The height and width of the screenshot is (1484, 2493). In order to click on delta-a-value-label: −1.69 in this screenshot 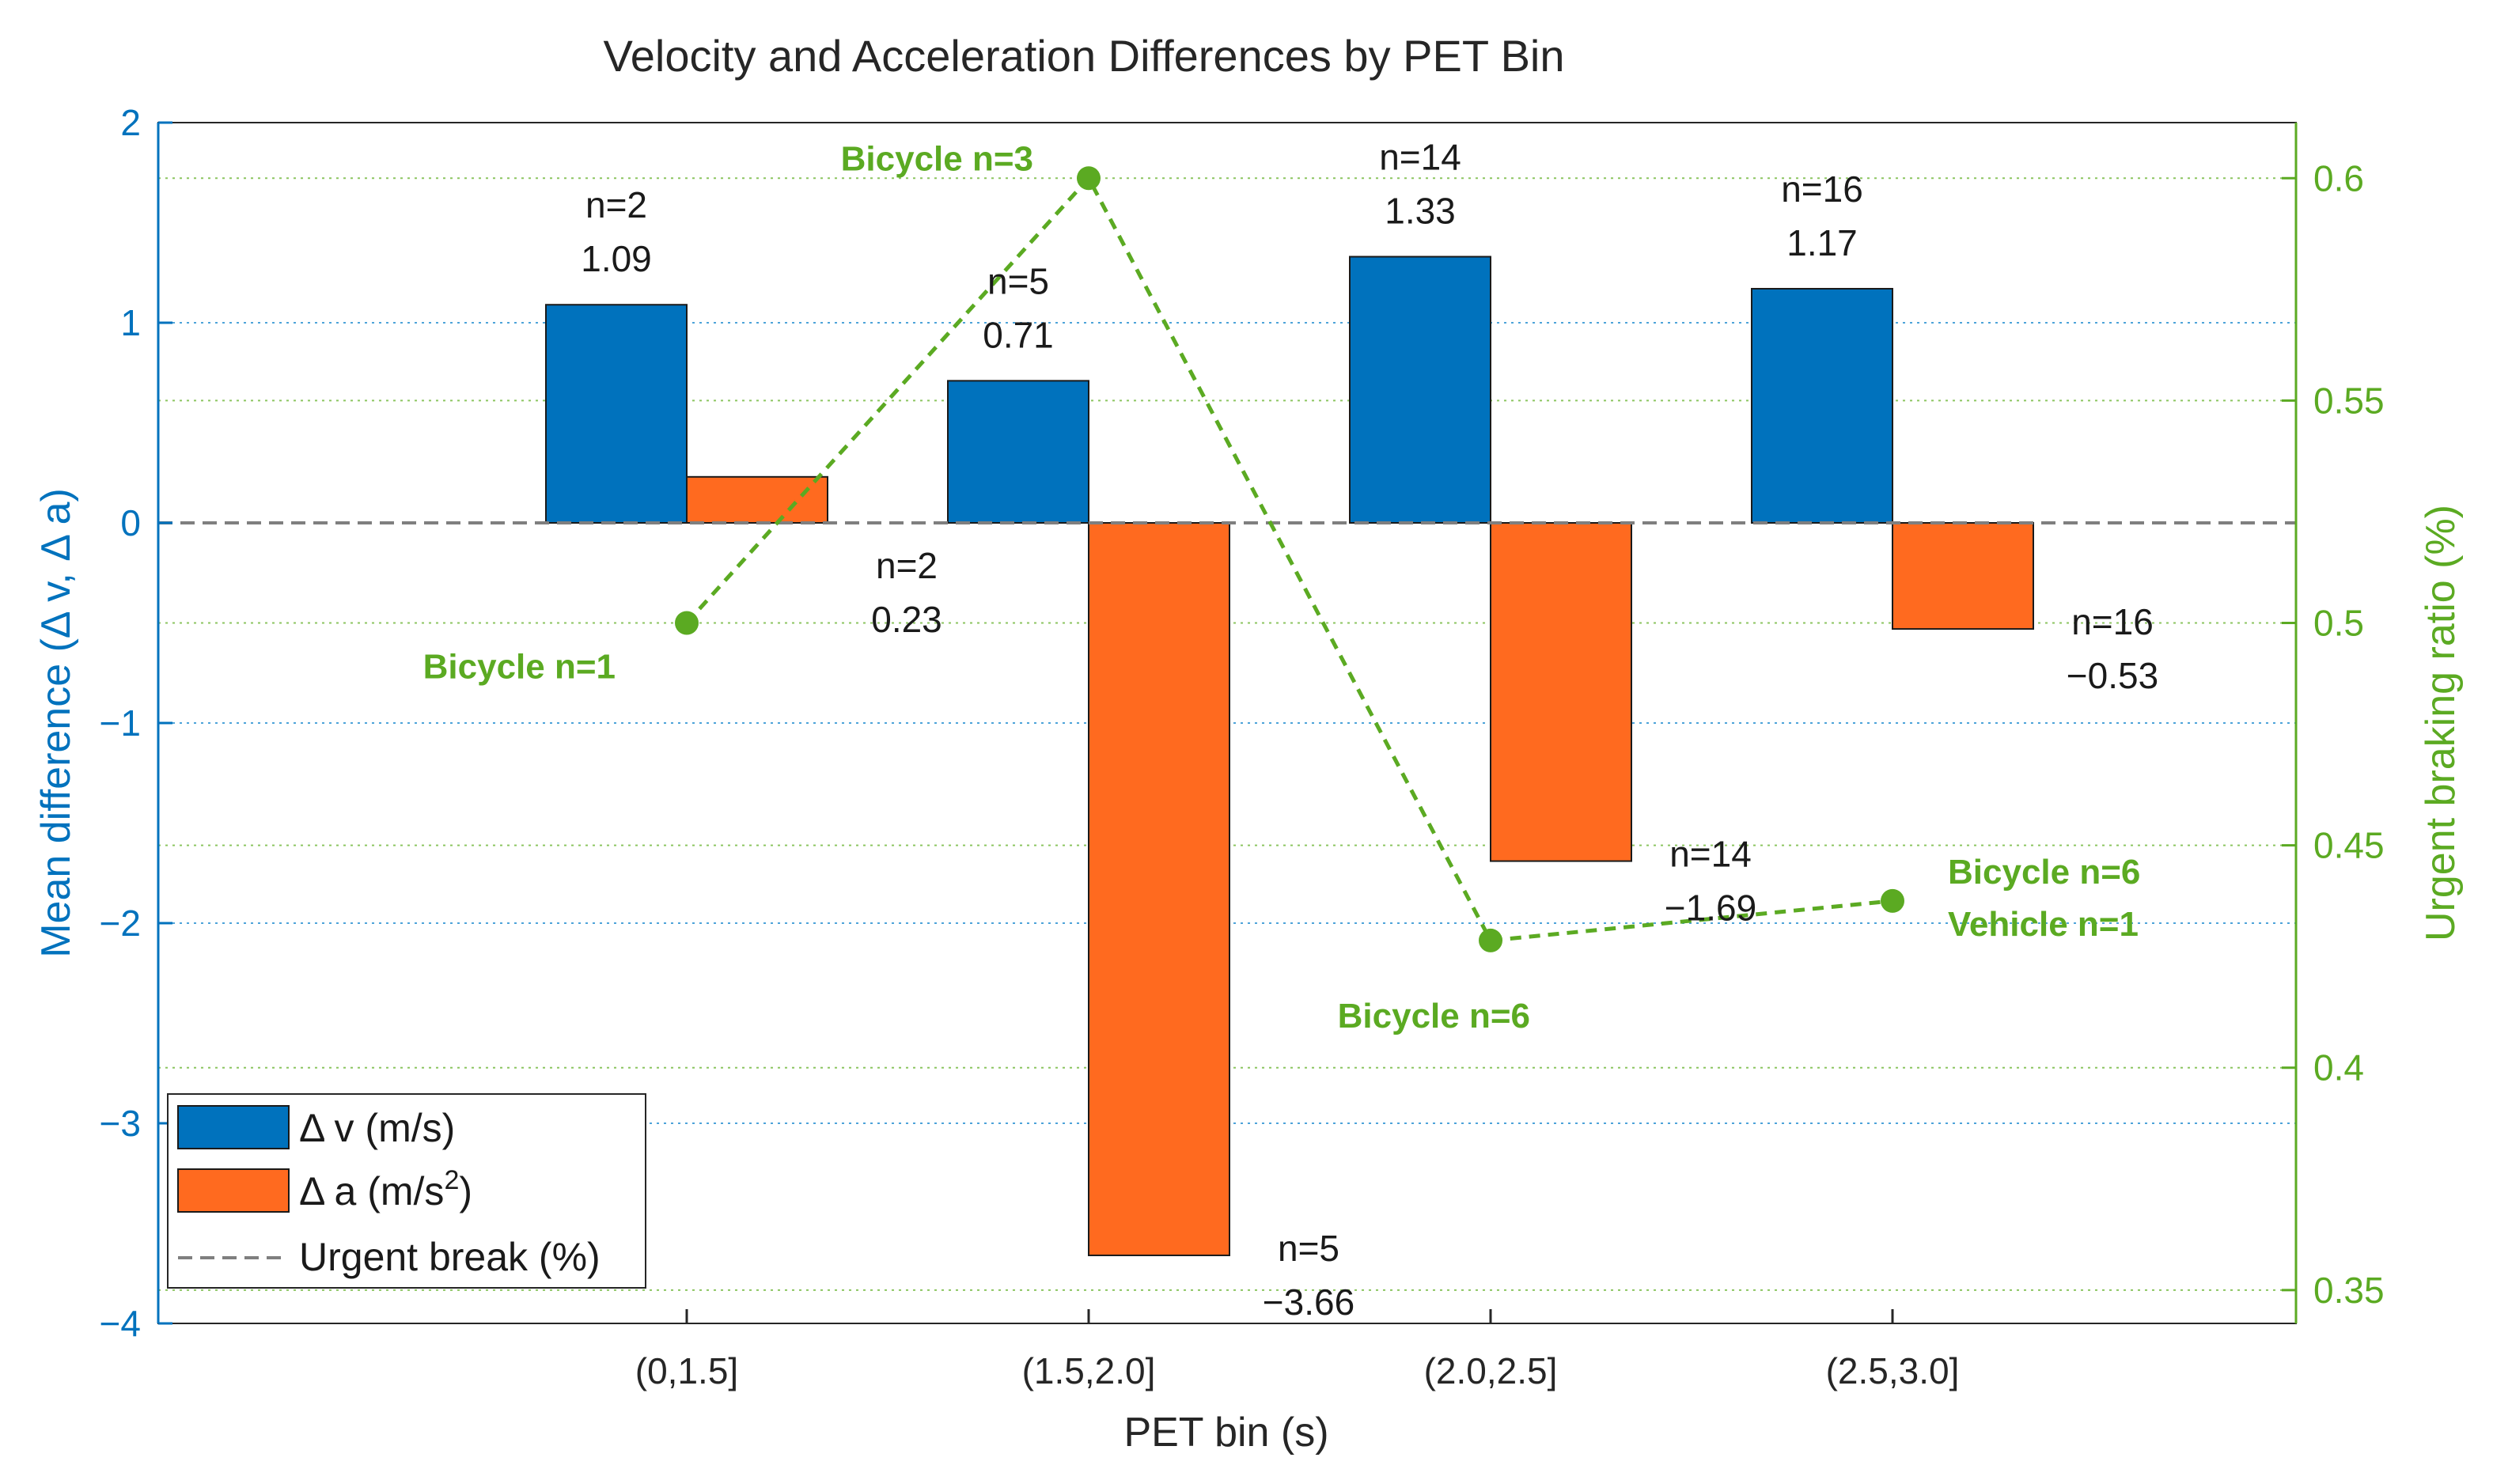, I will do `click(1711, 908)`.